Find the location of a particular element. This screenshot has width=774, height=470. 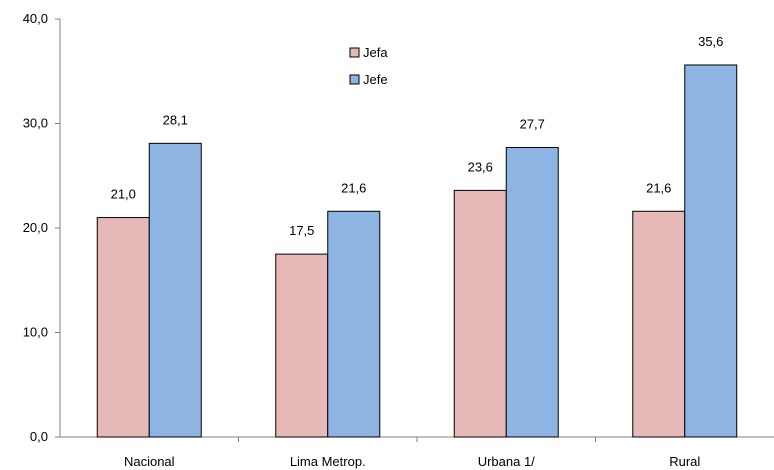

y-tick-label: 30,0 is located at coordinates (35, 123).